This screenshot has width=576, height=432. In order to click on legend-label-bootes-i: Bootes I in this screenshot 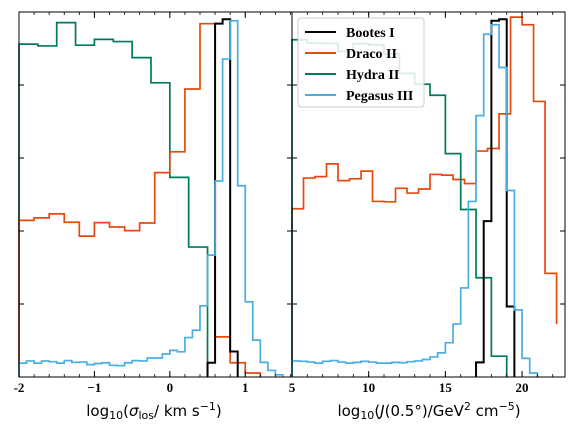, I will do `click(370, 33)`.